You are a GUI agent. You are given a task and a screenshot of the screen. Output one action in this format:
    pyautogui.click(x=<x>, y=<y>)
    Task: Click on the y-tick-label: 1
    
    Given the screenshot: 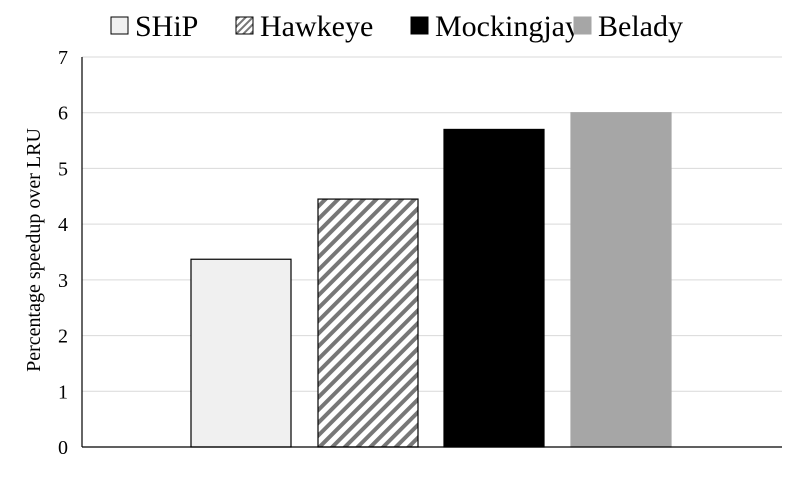 What is the action you would take?
    pyautogui.click(x=63, y=392)
    